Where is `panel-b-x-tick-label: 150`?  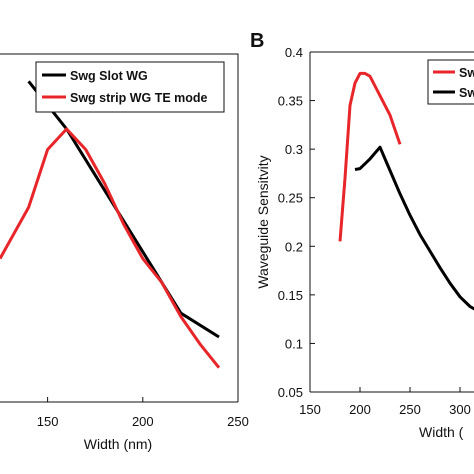
panel-b-x-tick-label: 150 is located at coordinates (310, 409).